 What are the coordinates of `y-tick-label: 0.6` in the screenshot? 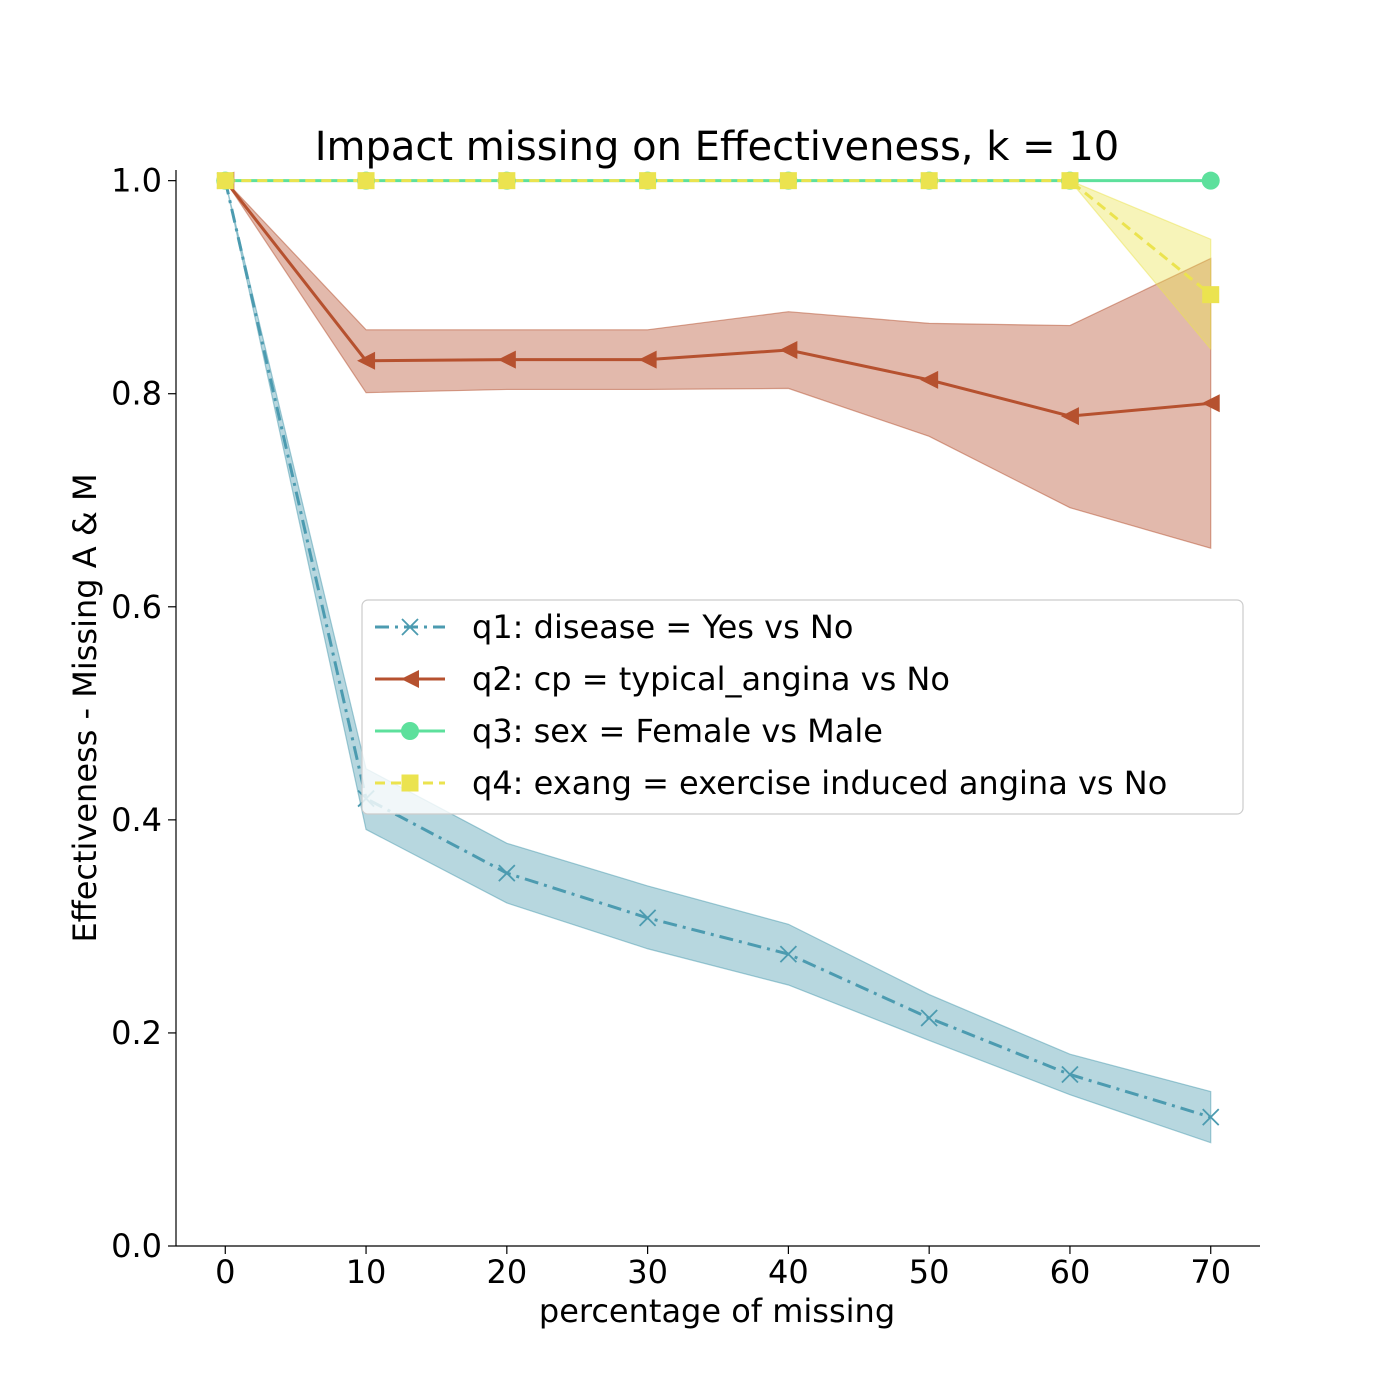 It's located at (136, 607).